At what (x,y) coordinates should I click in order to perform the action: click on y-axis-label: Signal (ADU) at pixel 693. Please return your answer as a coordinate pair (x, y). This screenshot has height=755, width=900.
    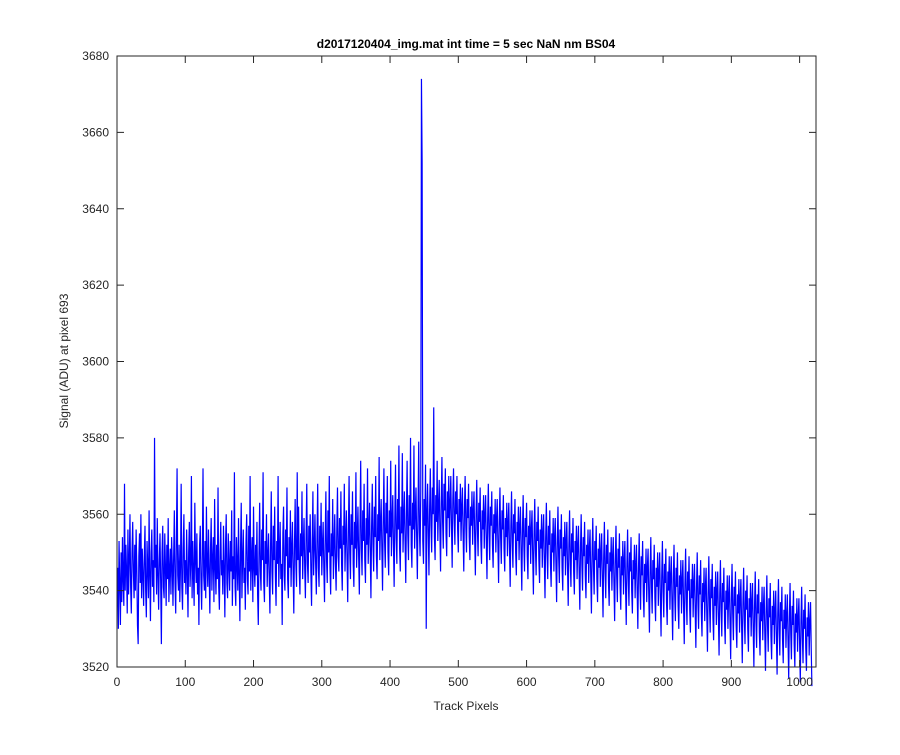
    Looking at the image, I should click on (64, 360).